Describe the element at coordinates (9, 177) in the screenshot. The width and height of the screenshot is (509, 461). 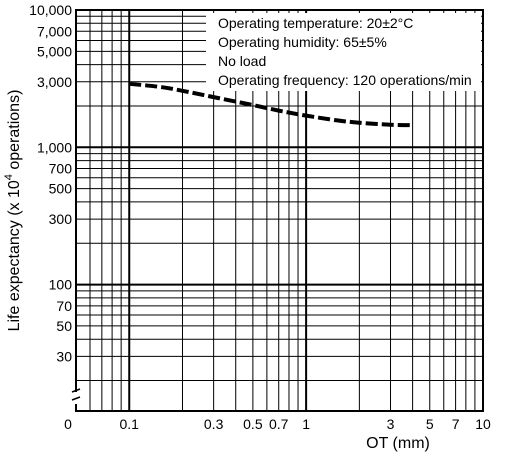
I see `y-axis-title-superscript: 4` at that location.